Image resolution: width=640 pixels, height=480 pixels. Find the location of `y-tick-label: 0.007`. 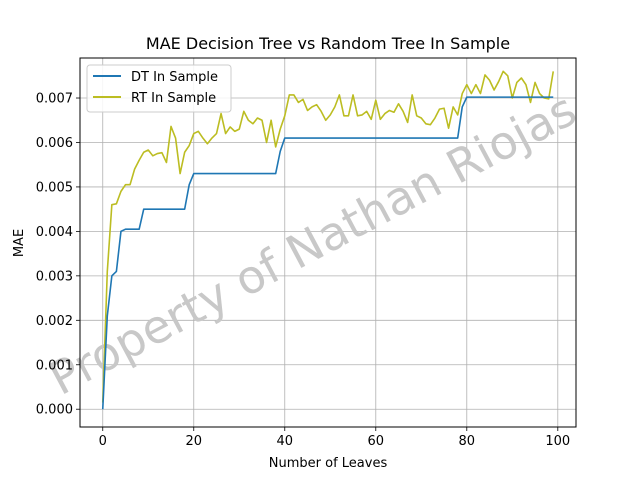

y-tick-label: 0.007 is located at coordinates (54, 99).